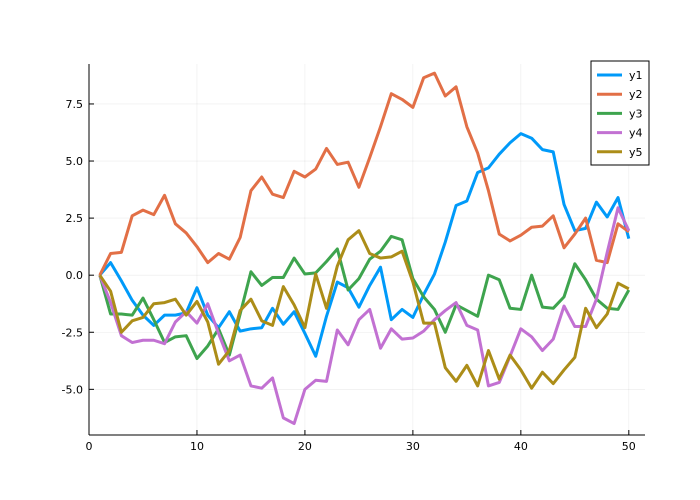 This screenshot has width=700, height=500. What do you see at coordinates (413, 446) in the screenshot?
I see `x-tick-label: 30` at bounding box center [413, 446].